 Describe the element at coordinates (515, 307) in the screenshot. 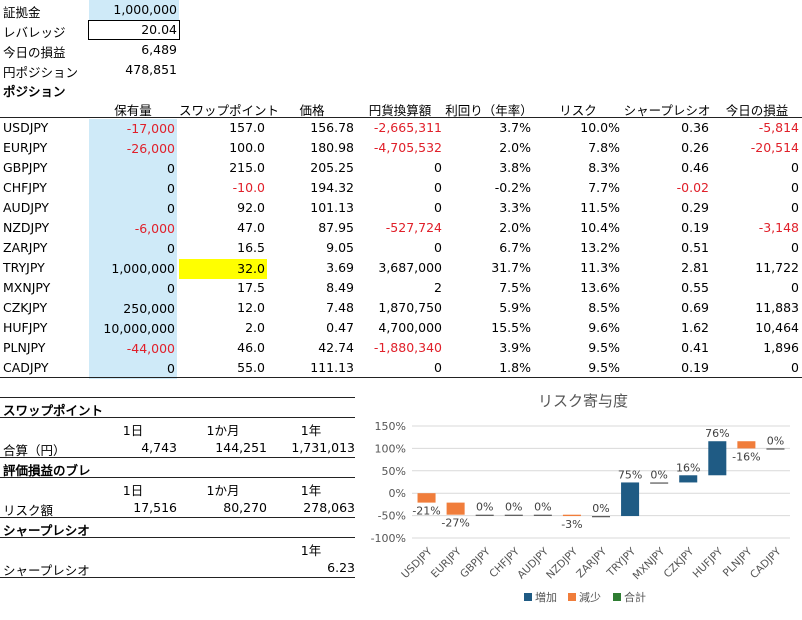

I see `yield-cell: 5.9%` at that location.